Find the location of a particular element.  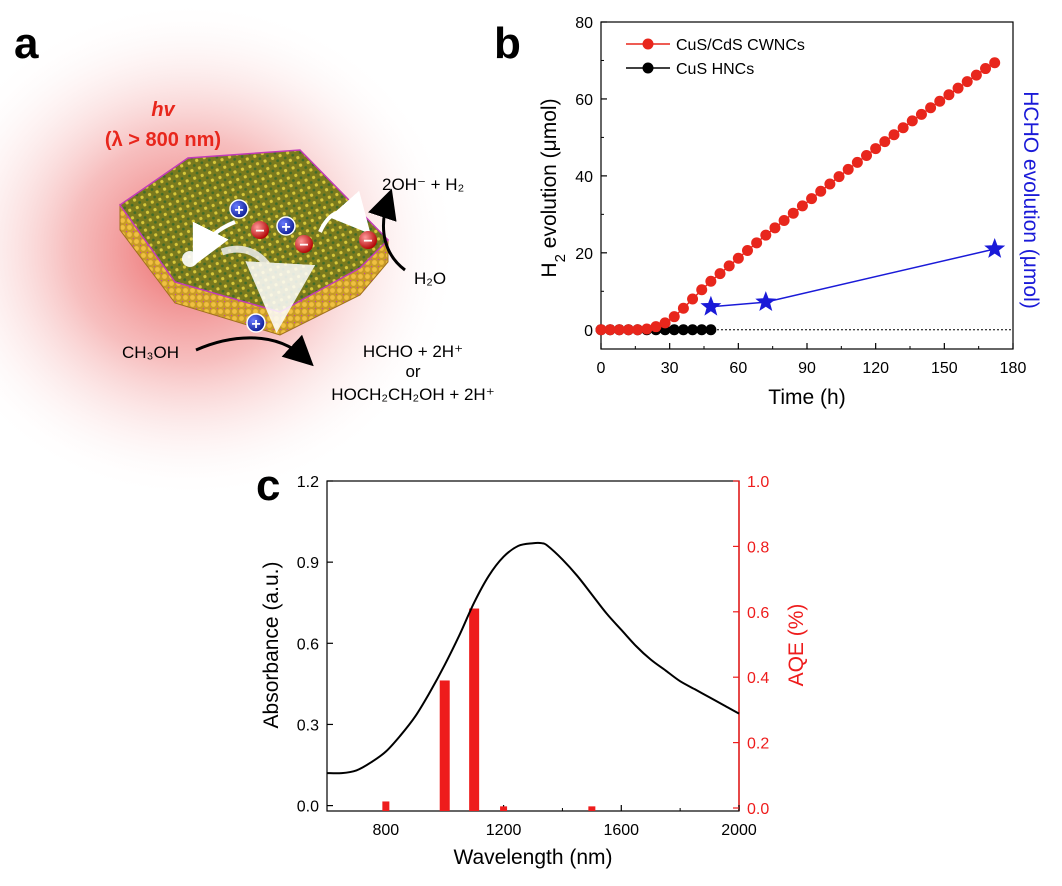

light-condition: (λ > 800 nm) is located at coordinates (163, 140).